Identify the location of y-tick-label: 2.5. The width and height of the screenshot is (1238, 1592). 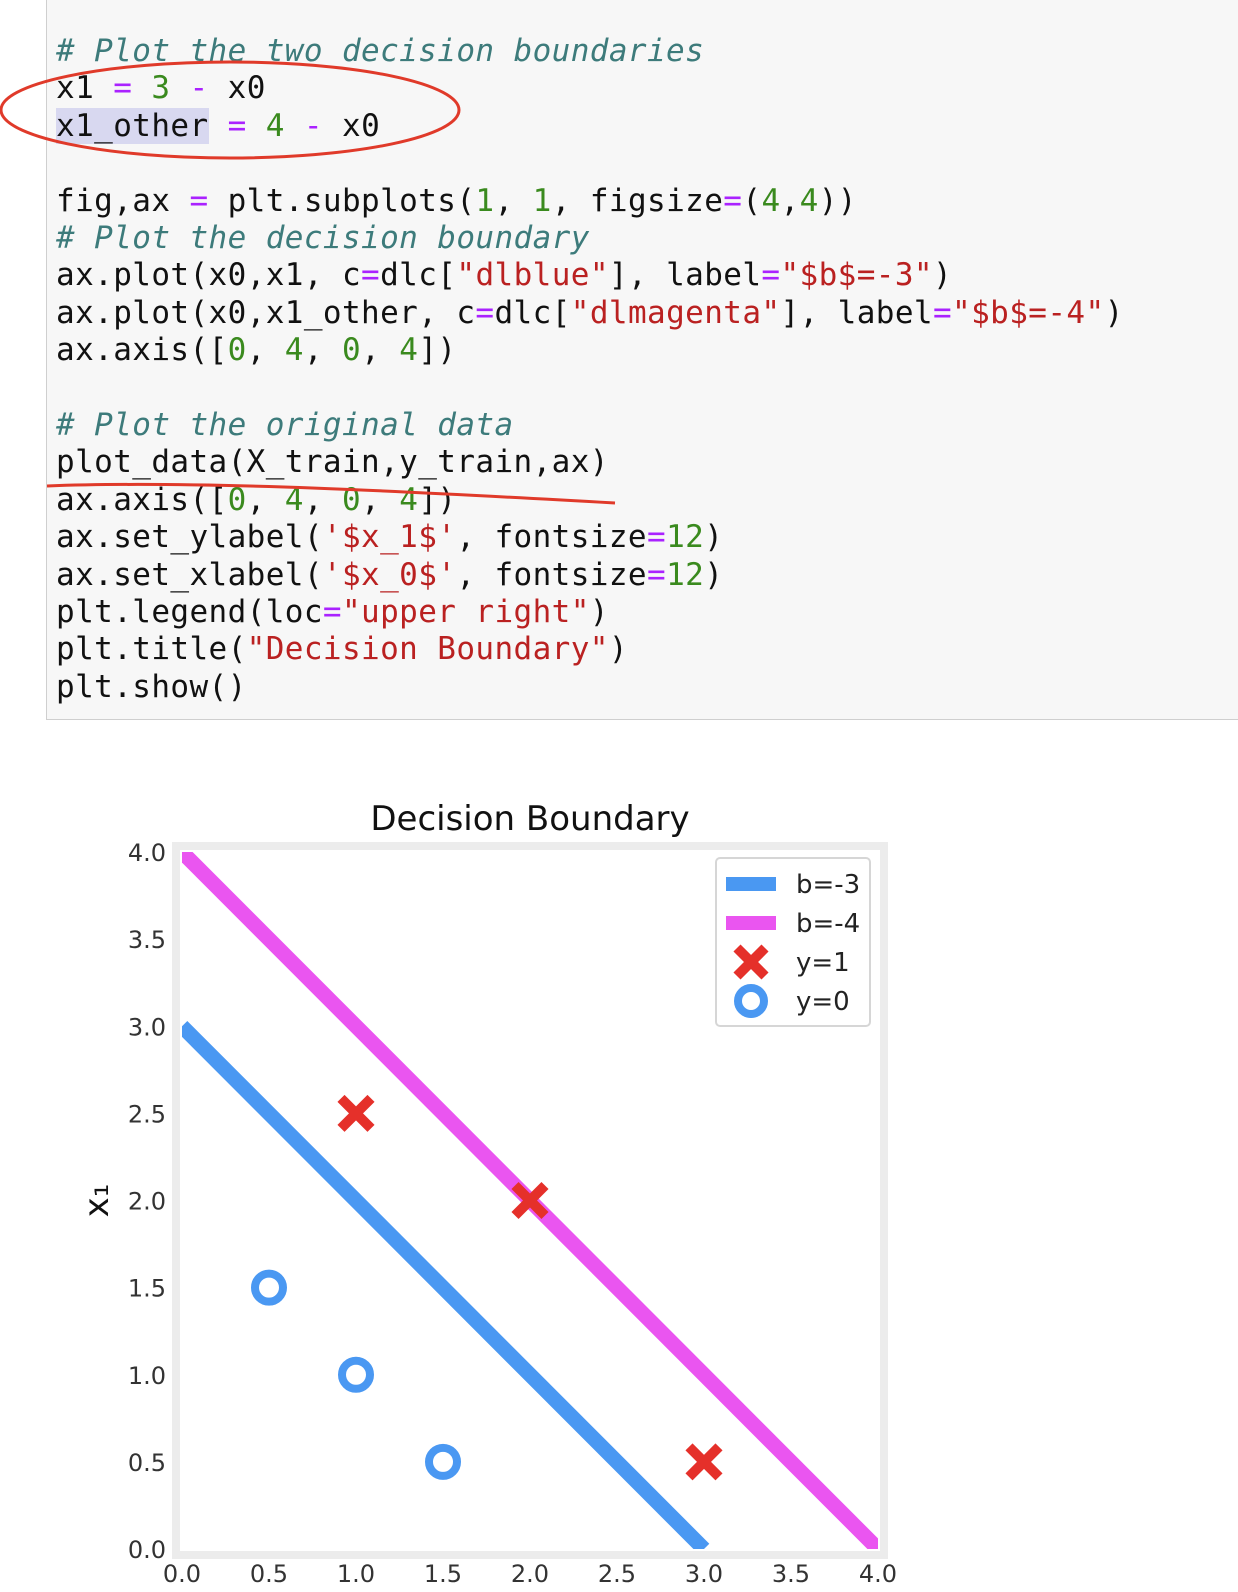
(147, 1114).